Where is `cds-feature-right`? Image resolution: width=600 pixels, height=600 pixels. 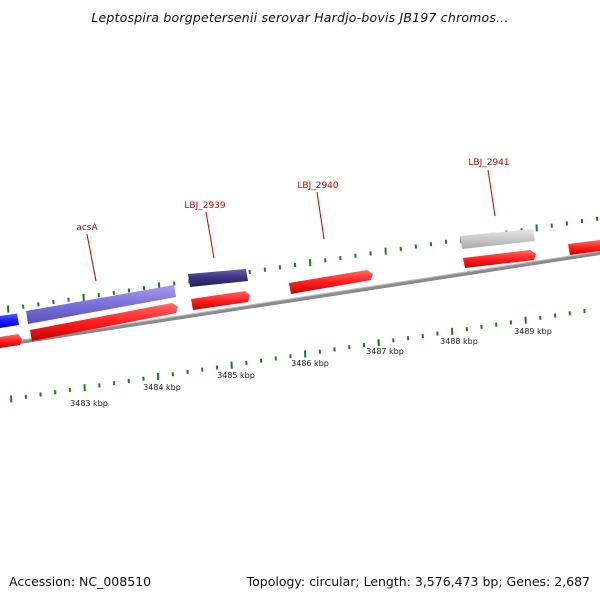
cds-feature-right is located at coordinates (584, 247).